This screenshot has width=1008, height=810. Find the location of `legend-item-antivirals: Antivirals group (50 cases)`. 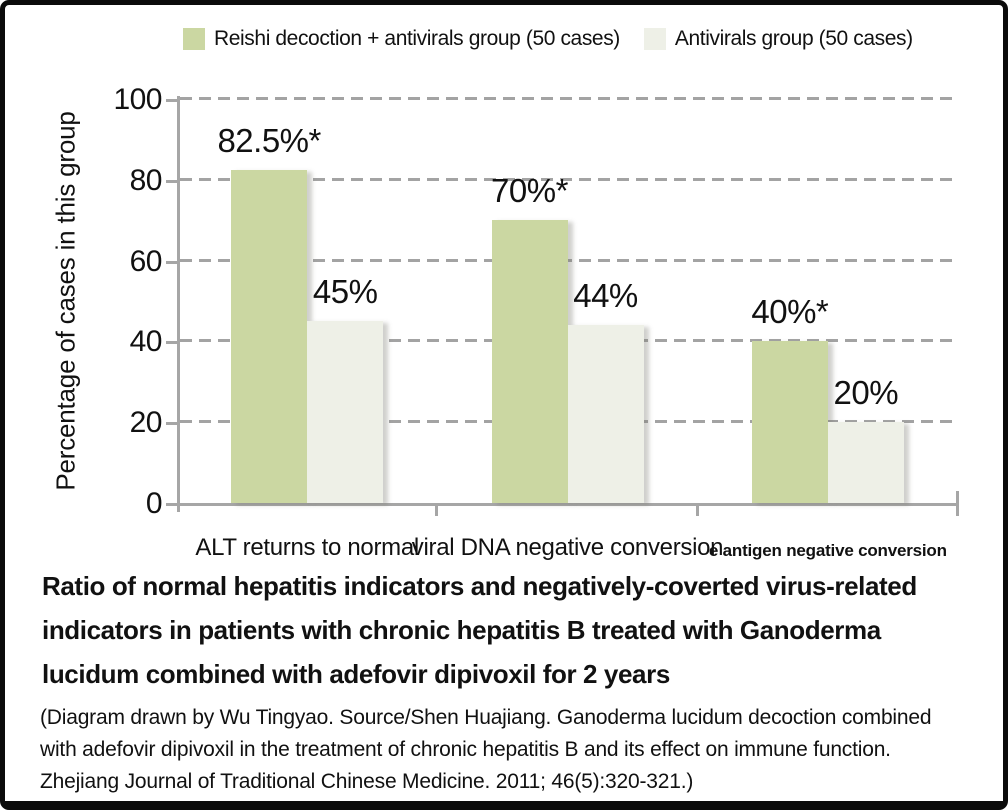

legend-item-antivirals: Antivirals group (50 cases) is located at coordinates (778, 39).